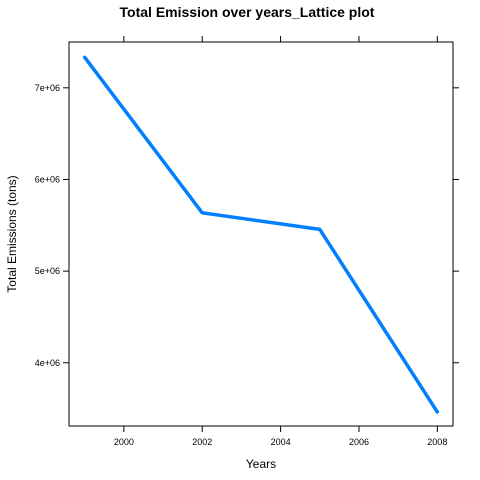 This screenshot has width=480, height=480. Describe the element at coordinates (12, 233) in the screenshot. I see `y-axis-label: Total Emissions (tons)` at that location.